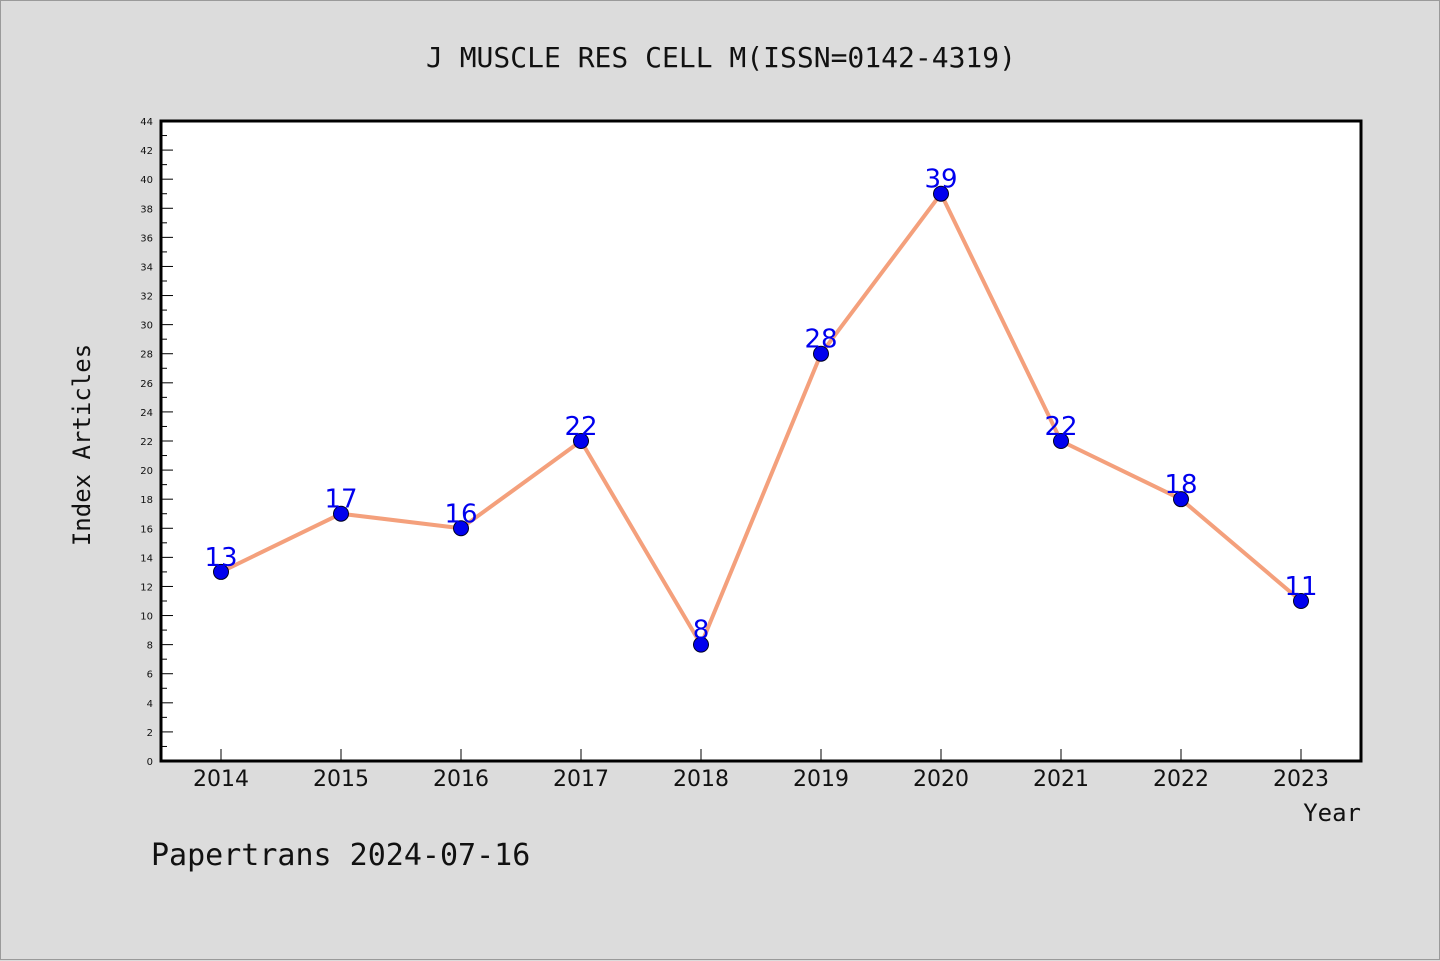  Describe the element at coordinates (341, 779) in the screenshot. I see `x-tick-label: 2015` at that location.